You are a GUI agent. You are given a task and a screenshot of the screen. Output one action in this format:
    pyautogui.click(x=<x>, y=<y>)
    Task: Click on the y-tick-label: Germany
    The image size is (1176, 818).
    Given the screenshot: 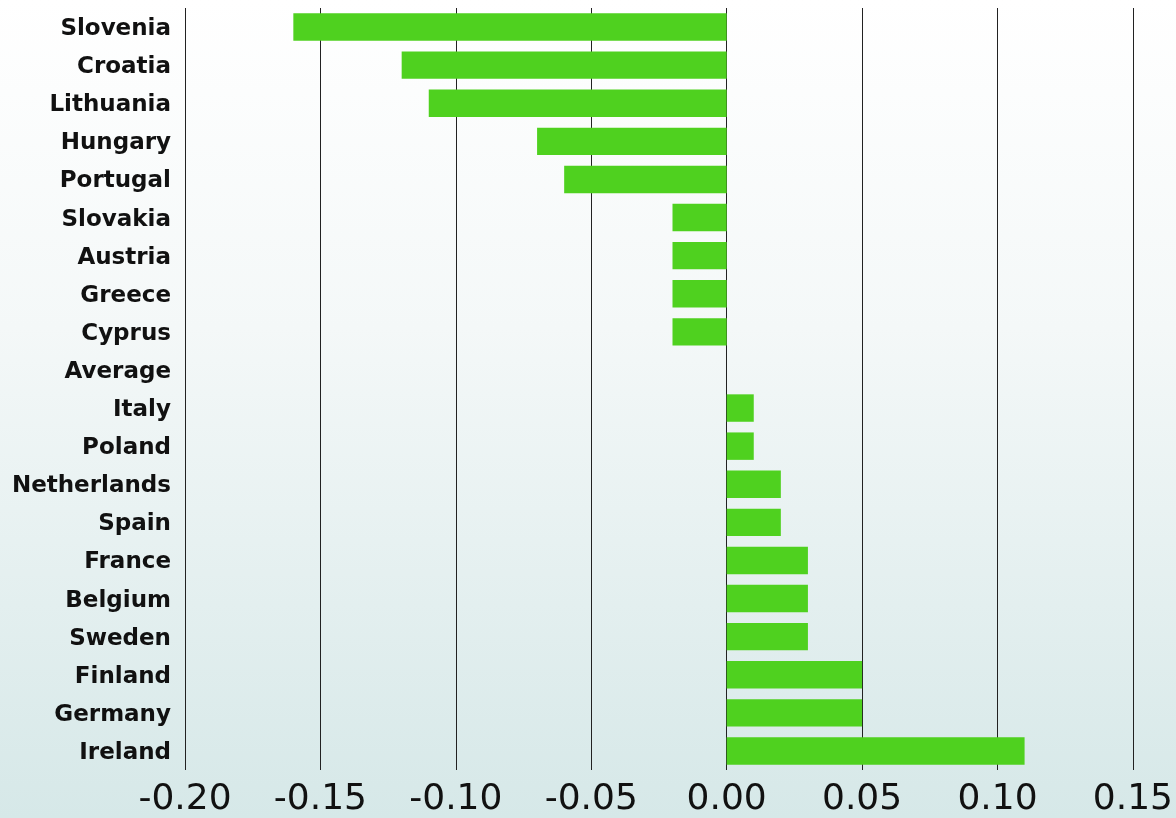 What is the action you would take?
    pyautogui.click(x=112, y=712)
    